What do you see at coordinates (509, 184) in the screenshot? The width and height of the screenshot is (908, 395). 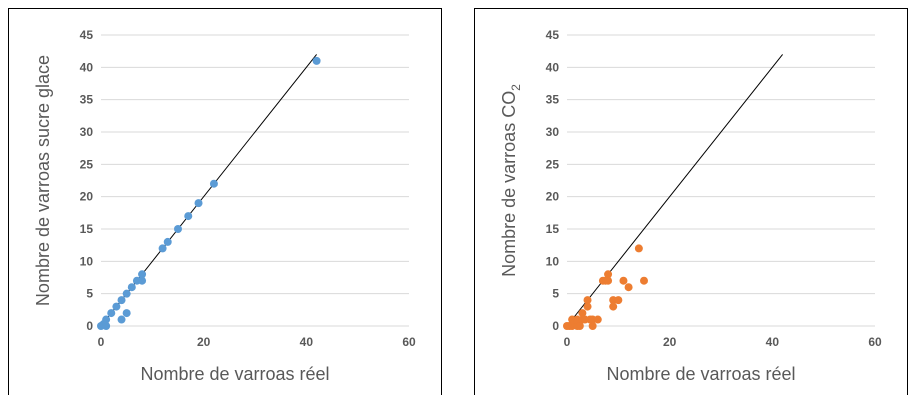 I see `y-axis-title-text: Nombre de varroas CO` at bounding box center [509, 184].